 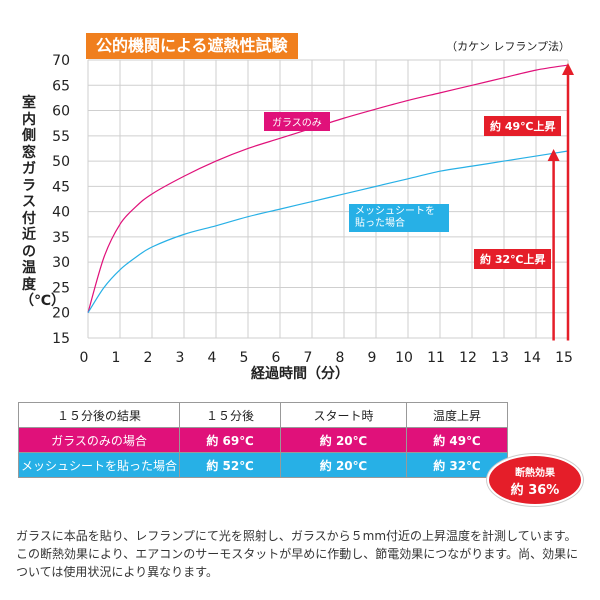 I want to click on row-label: ガラスのみの場合, so click(x=99, y=440).